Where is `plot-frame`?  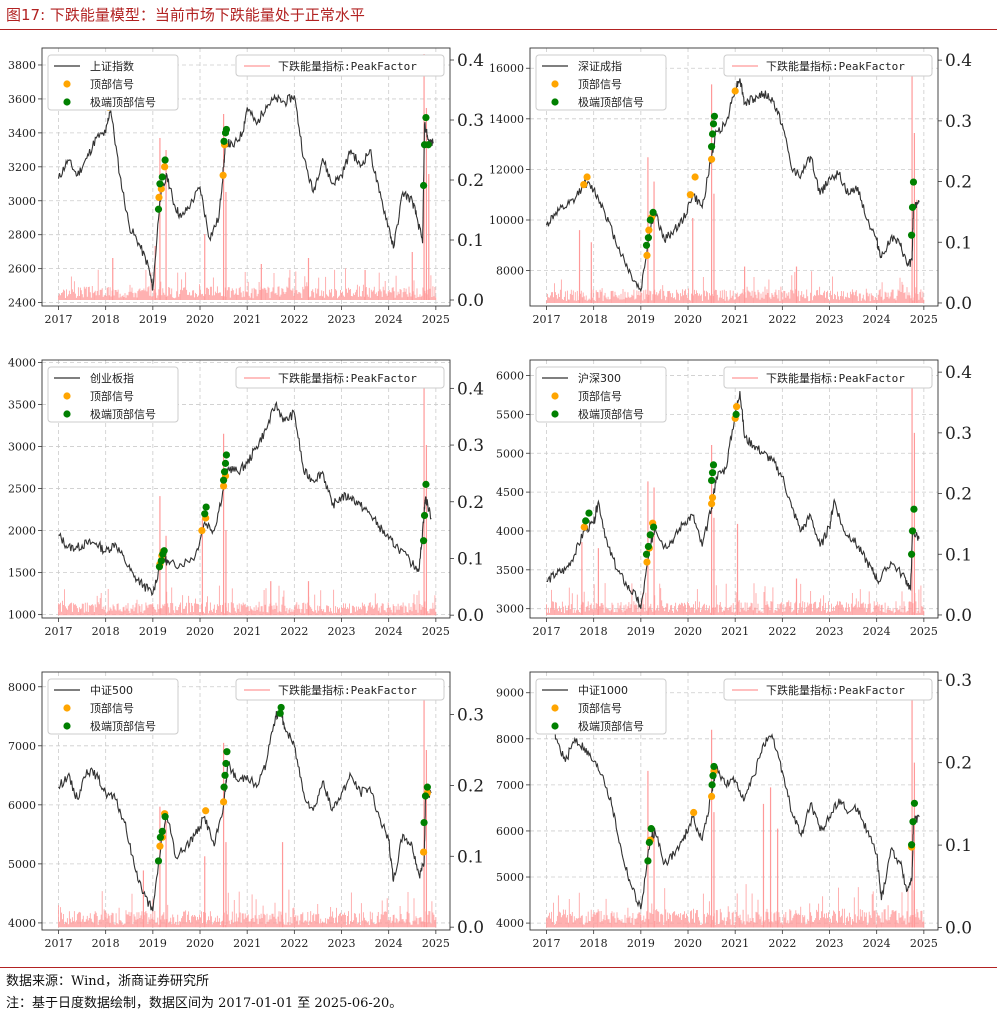 plot-frame is located at coordinates (734, 177).